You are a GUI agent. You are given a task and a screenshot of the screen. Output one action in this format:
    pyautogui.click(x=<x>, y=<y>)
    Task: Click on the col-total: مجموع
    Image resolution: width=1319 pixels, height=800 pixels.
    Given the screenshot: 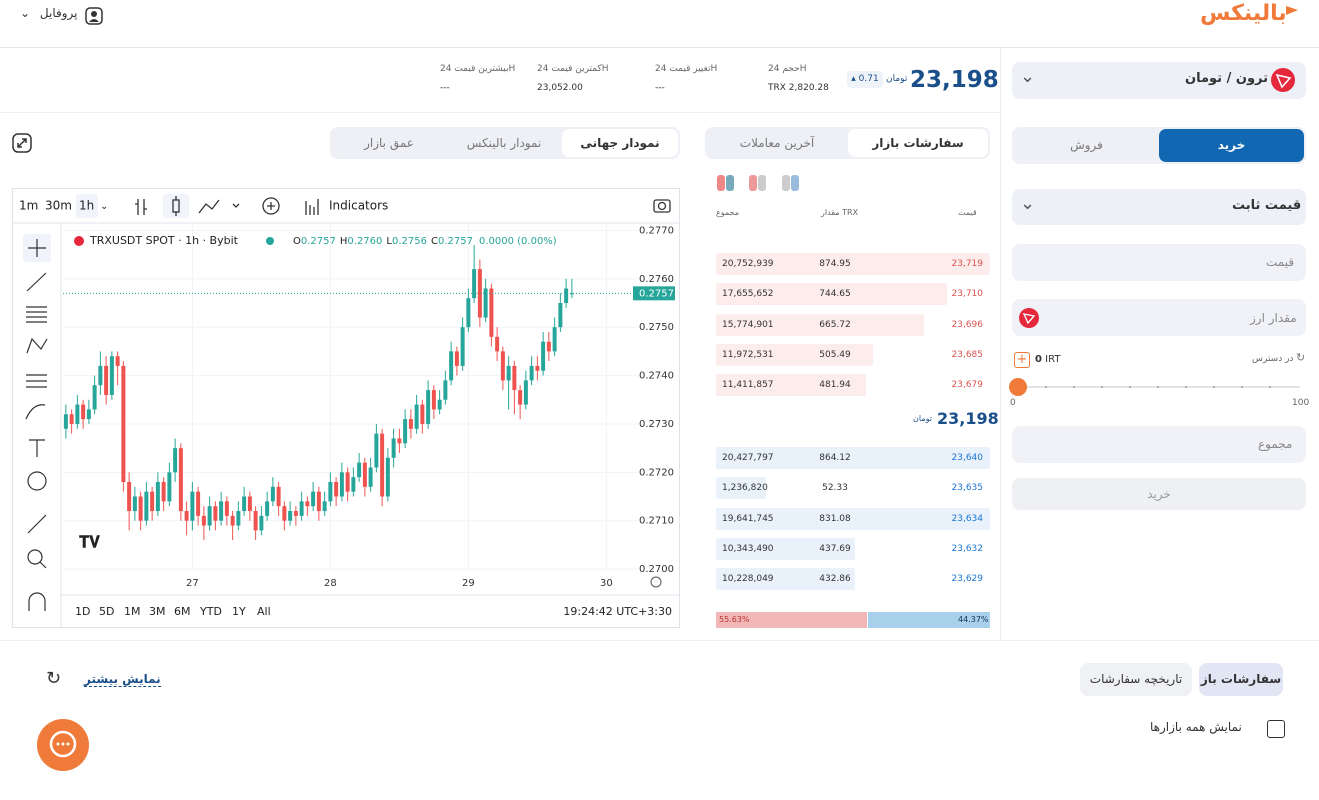 What is the action you would take?
    pyautogui.click(x=727, y=212)
    